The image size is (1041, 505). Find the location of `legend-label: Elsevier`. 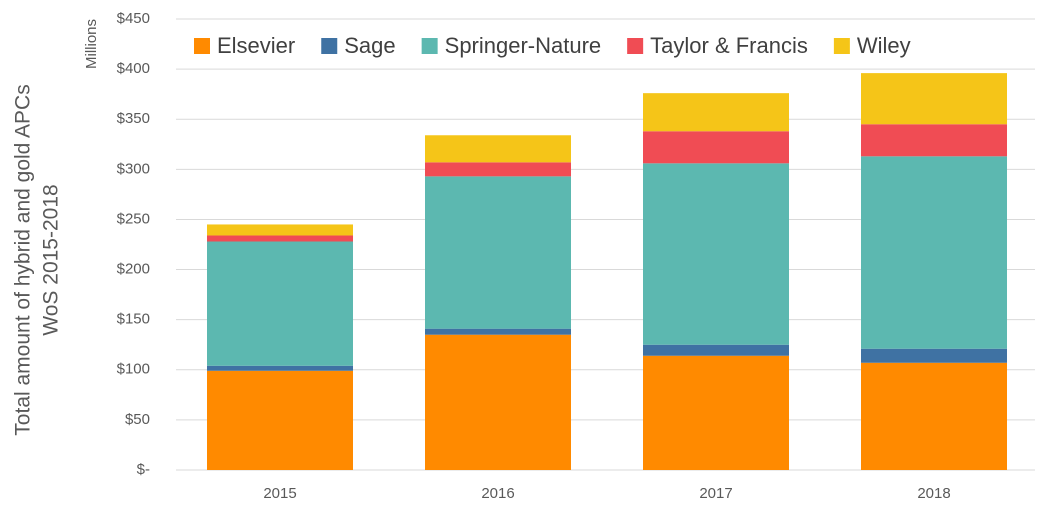

legend-label: Elsevier is located at coordinates (256, 45).